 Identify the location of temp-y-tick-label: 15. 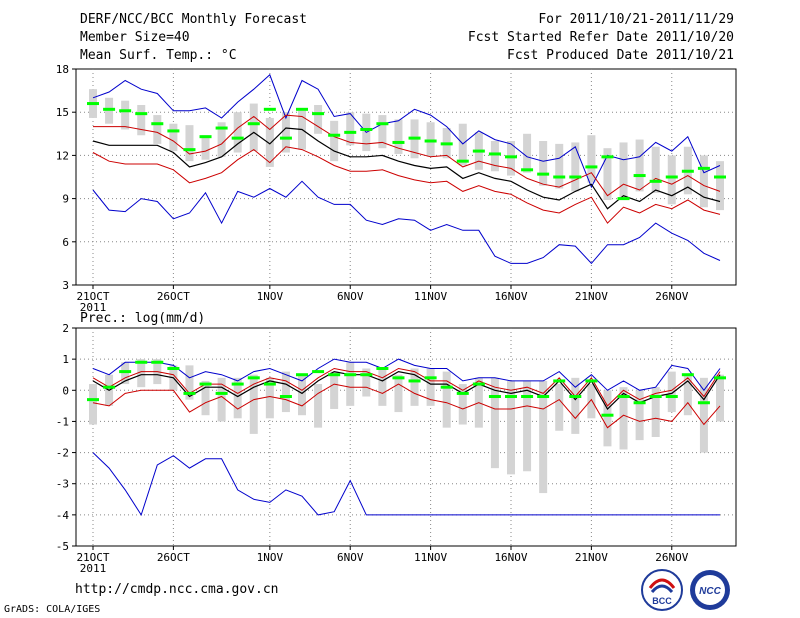
(62, 112).